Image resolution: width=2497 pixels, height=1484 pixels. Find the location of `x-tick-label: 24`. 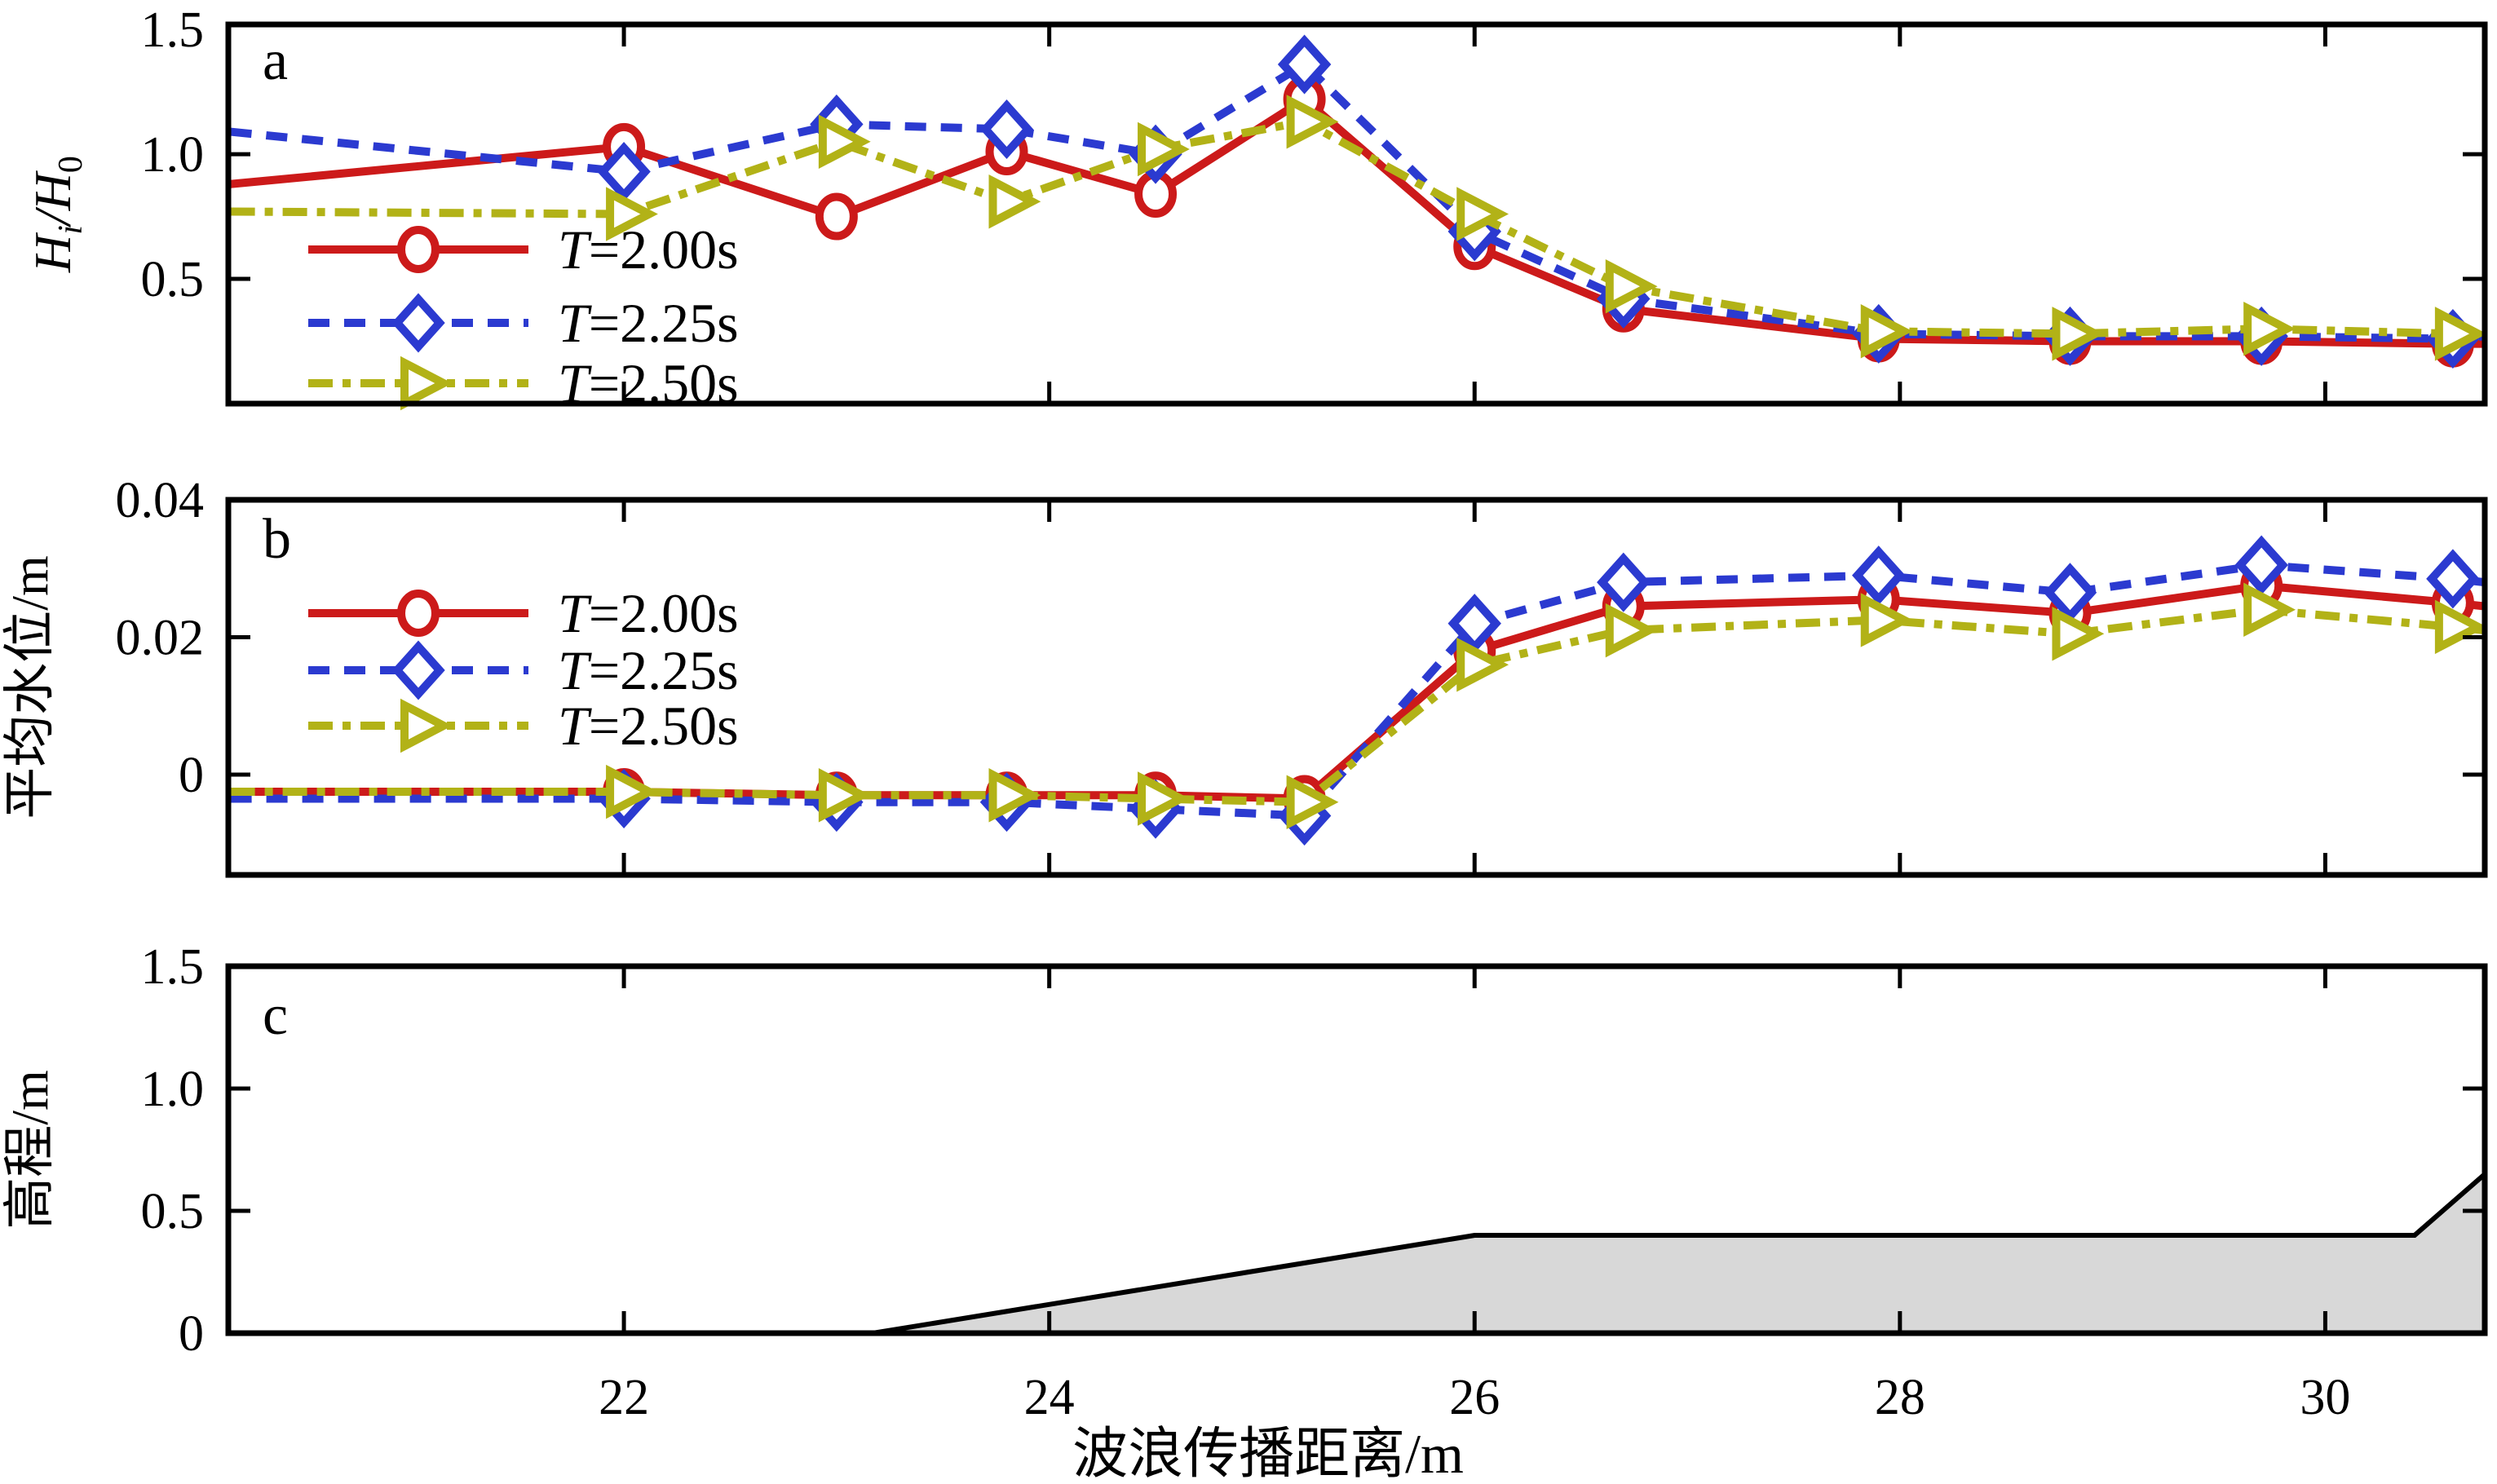

x-tick-label: 24 is located at coordinates (1050, 1397).